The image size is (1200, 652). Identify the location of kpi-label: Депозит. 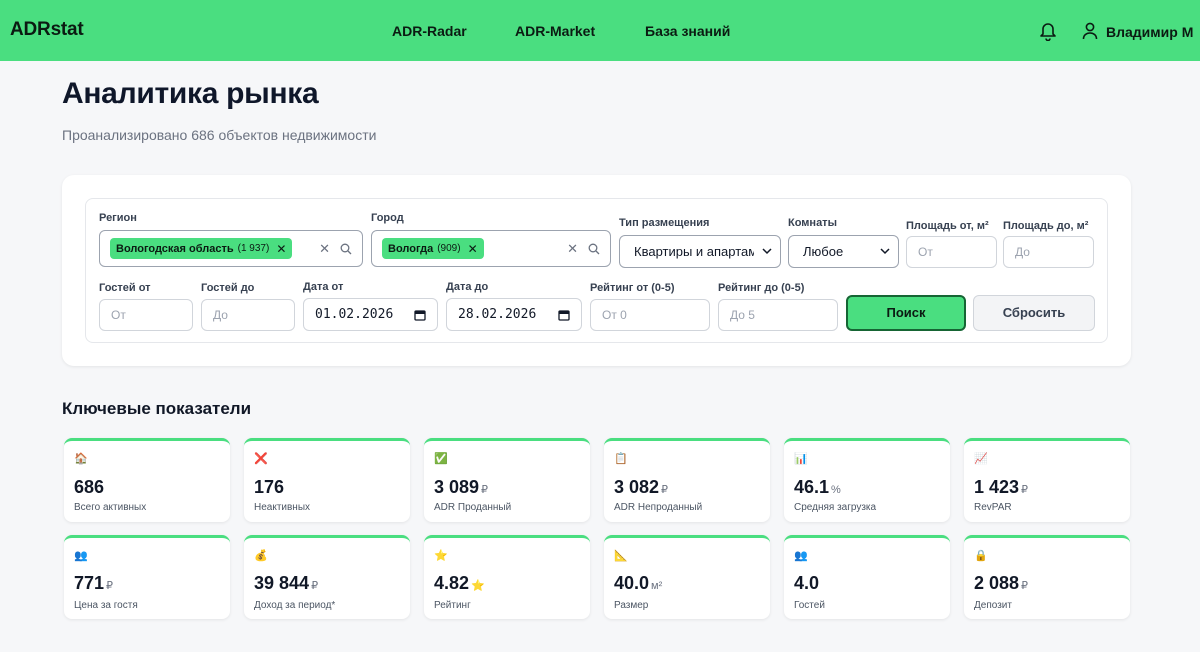
(993, 605).